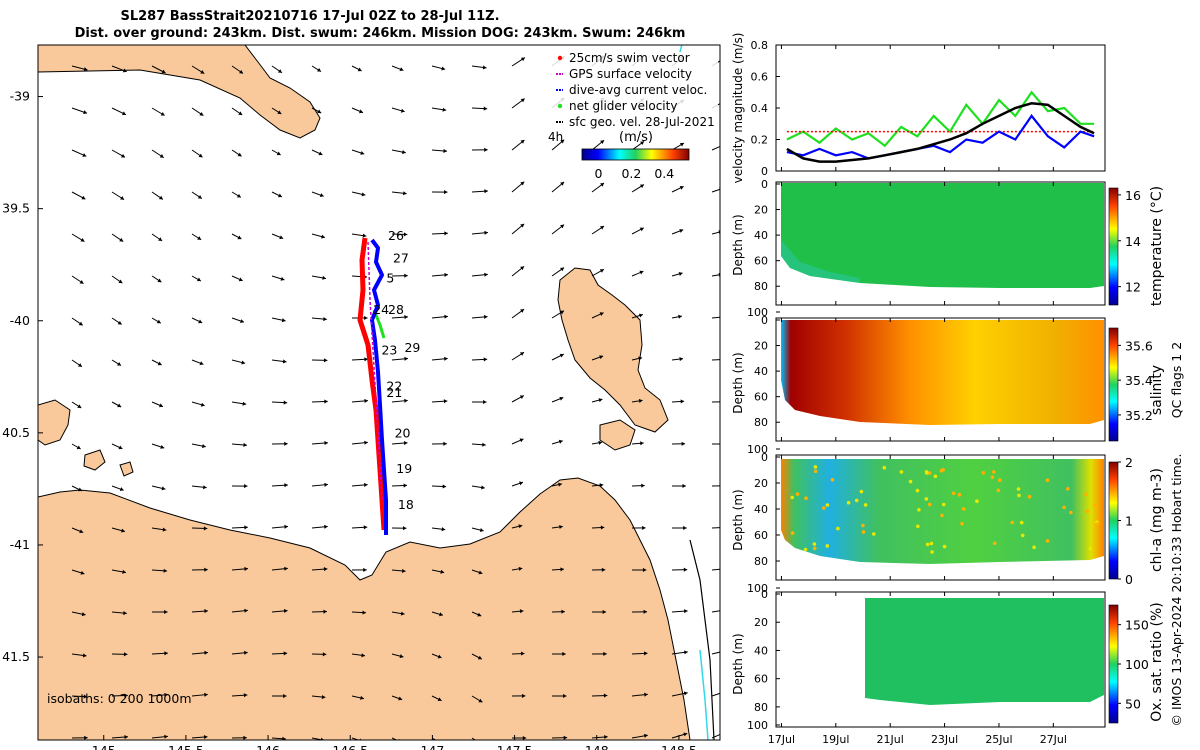 The height and width of the screenshot is (750, 1200). I want to click on legend-label: sfc geo. vel. 28-Jul-2021, so click(642, 122).